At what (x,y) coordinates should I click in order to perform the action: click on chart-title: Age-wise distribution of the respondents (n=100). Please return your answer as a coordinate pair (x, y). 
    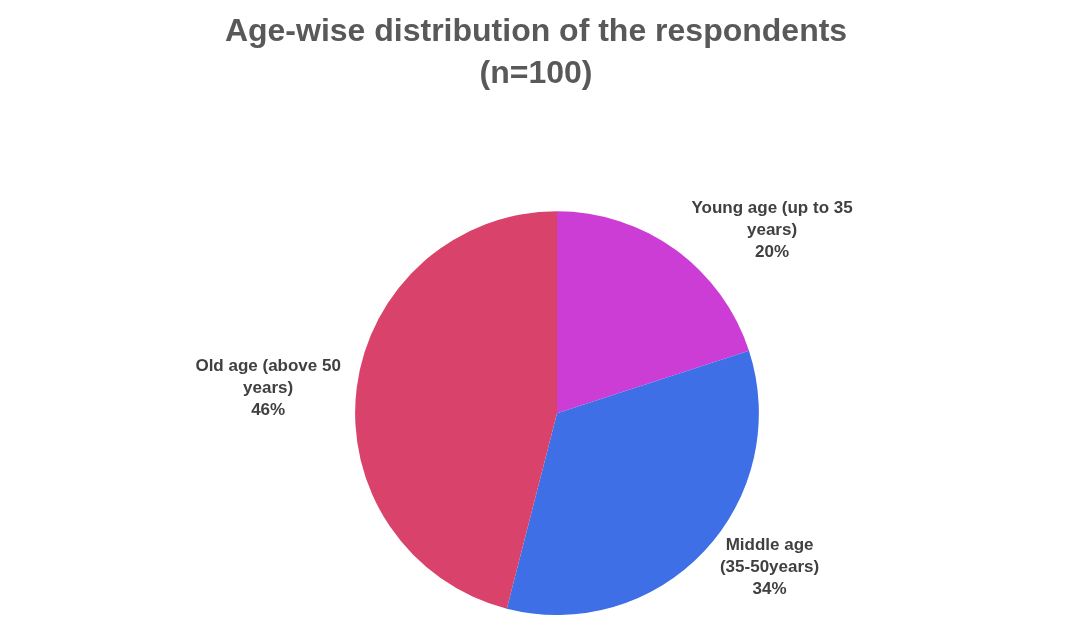
    Looking at the image, I should click on (536, 51).